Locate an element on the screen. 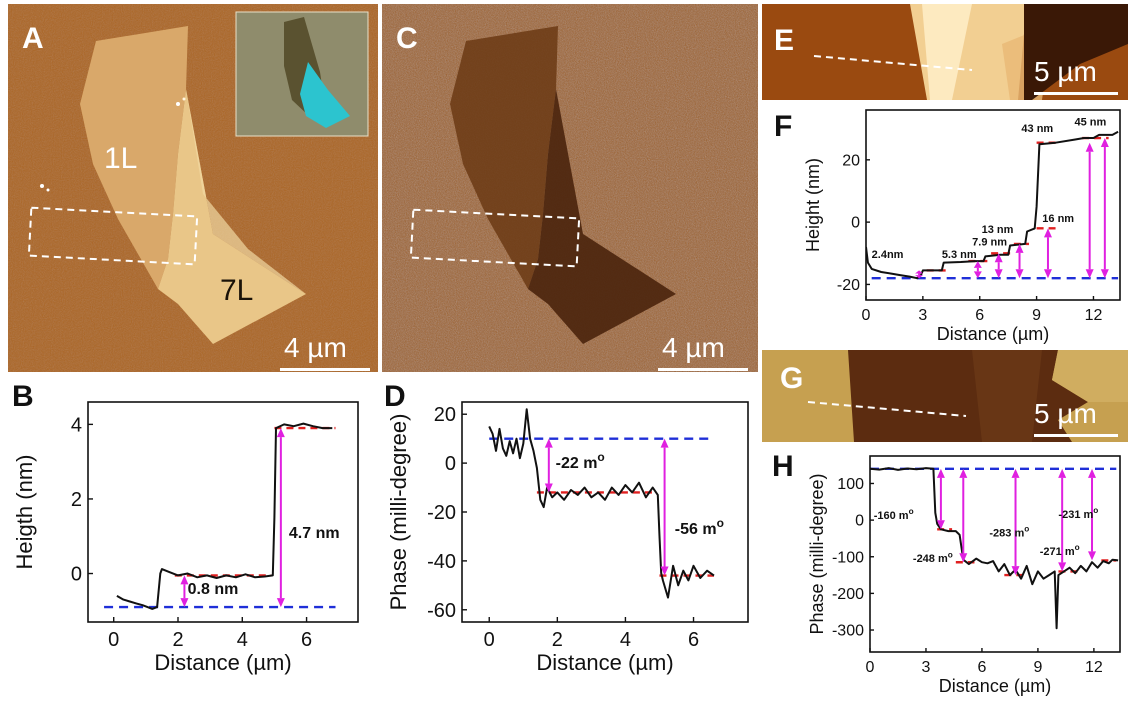  chart-h-xtick-label-3: 9 is located at coordinates (1037, 667).